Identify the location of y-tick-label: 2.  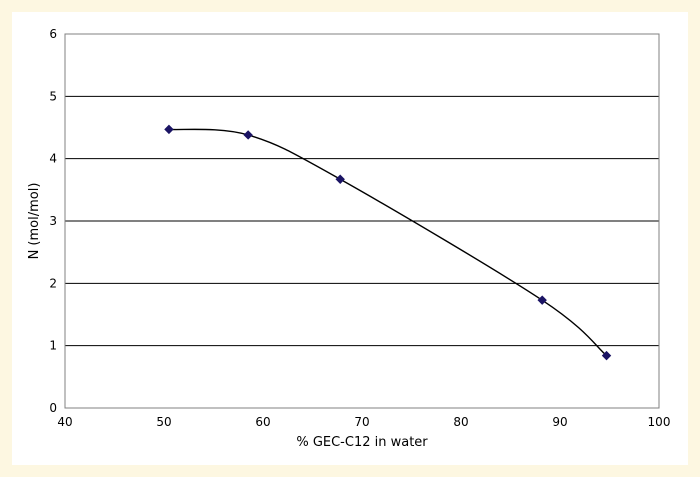
(53, 283).